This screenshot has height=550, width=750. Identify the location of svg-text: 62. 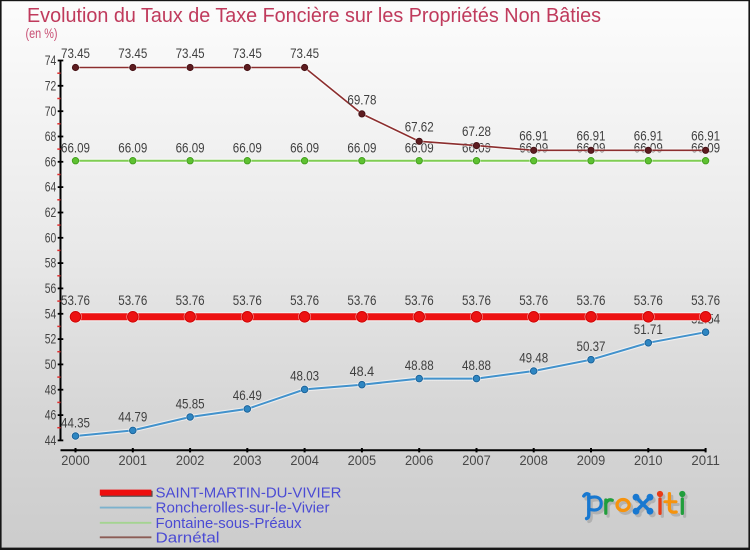
(51, 212).